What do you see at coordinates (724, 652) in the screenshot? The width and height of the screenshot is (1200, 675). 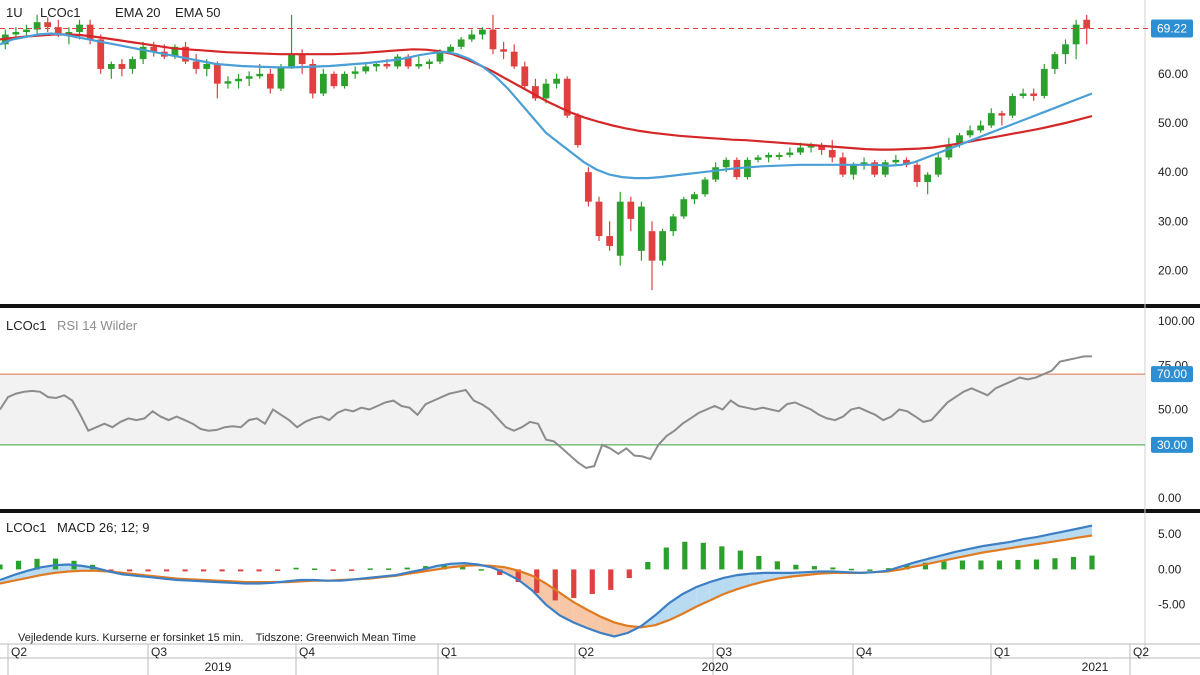 I see `quarter-label: Q3` at bounding box center [724, 652].